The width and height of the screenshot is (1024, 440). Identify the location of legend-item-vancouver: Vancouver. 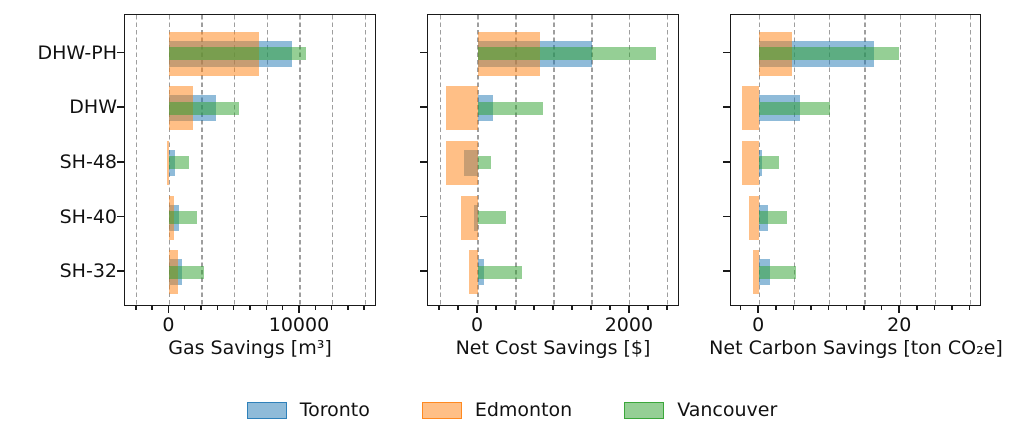
(700, 410).